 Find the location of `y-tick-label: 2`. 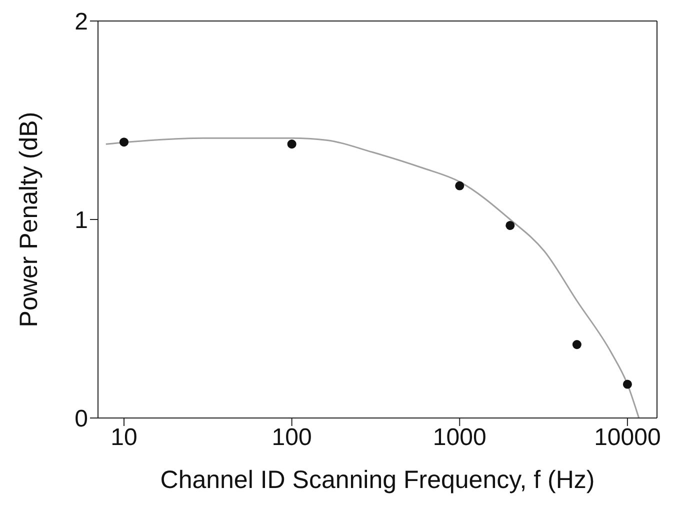

y-tick-label: 2 is located at coordinates (81, 22).